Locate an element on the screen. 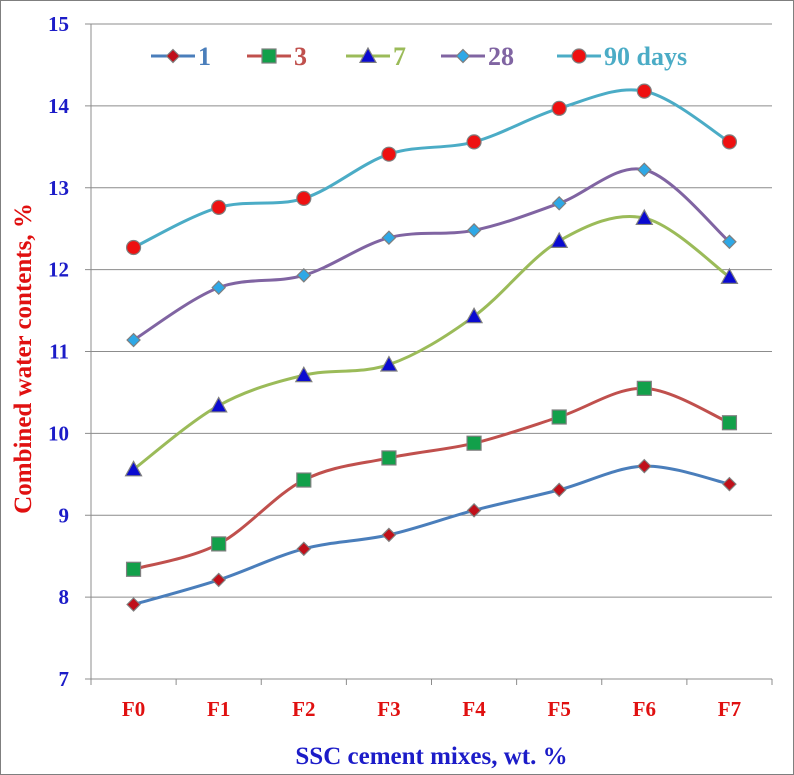  y-tick-label: 14 is located at coordinates (59, 106).